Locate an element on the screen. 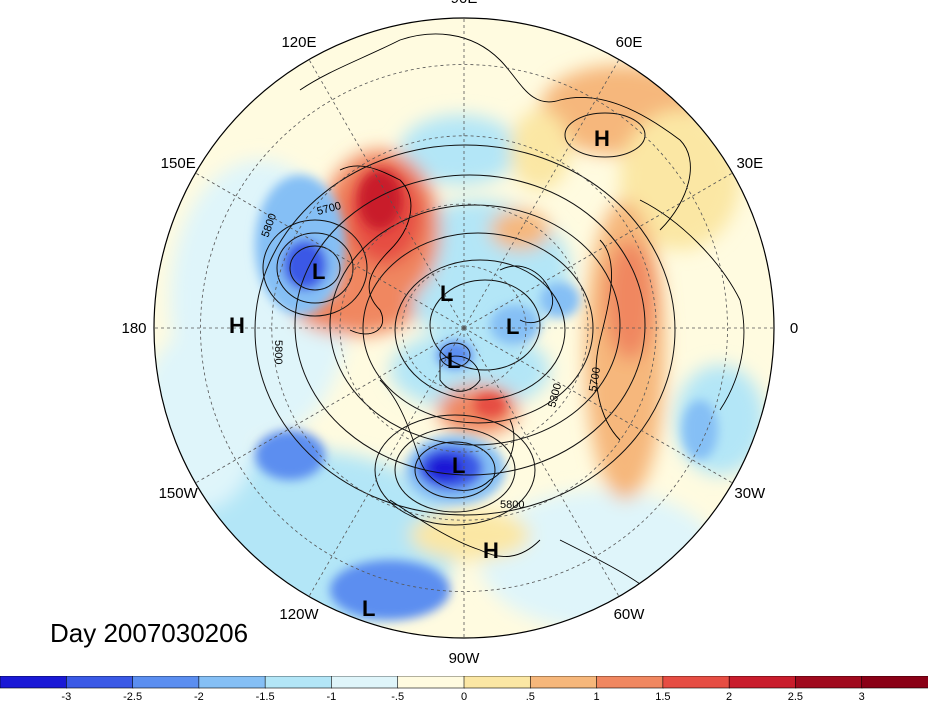 The height and width of the screenshot is (702, 928). colorbar-tick-label: -2 is located at coordinates (199, 696).